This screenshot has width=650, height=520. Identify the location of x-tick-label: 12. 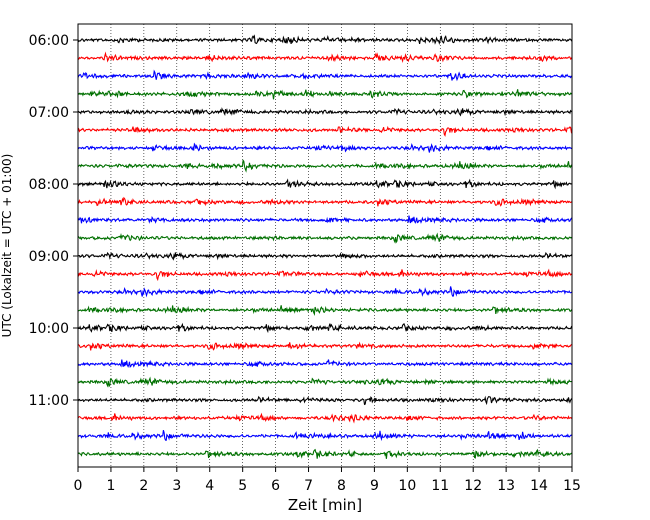
(473, 486).